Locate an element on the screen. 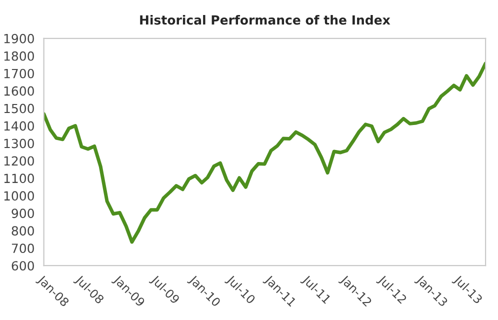 The height and width of the screenshot is (320, 498). y-tick-label: 1500 is located at coordinates (19, 109).